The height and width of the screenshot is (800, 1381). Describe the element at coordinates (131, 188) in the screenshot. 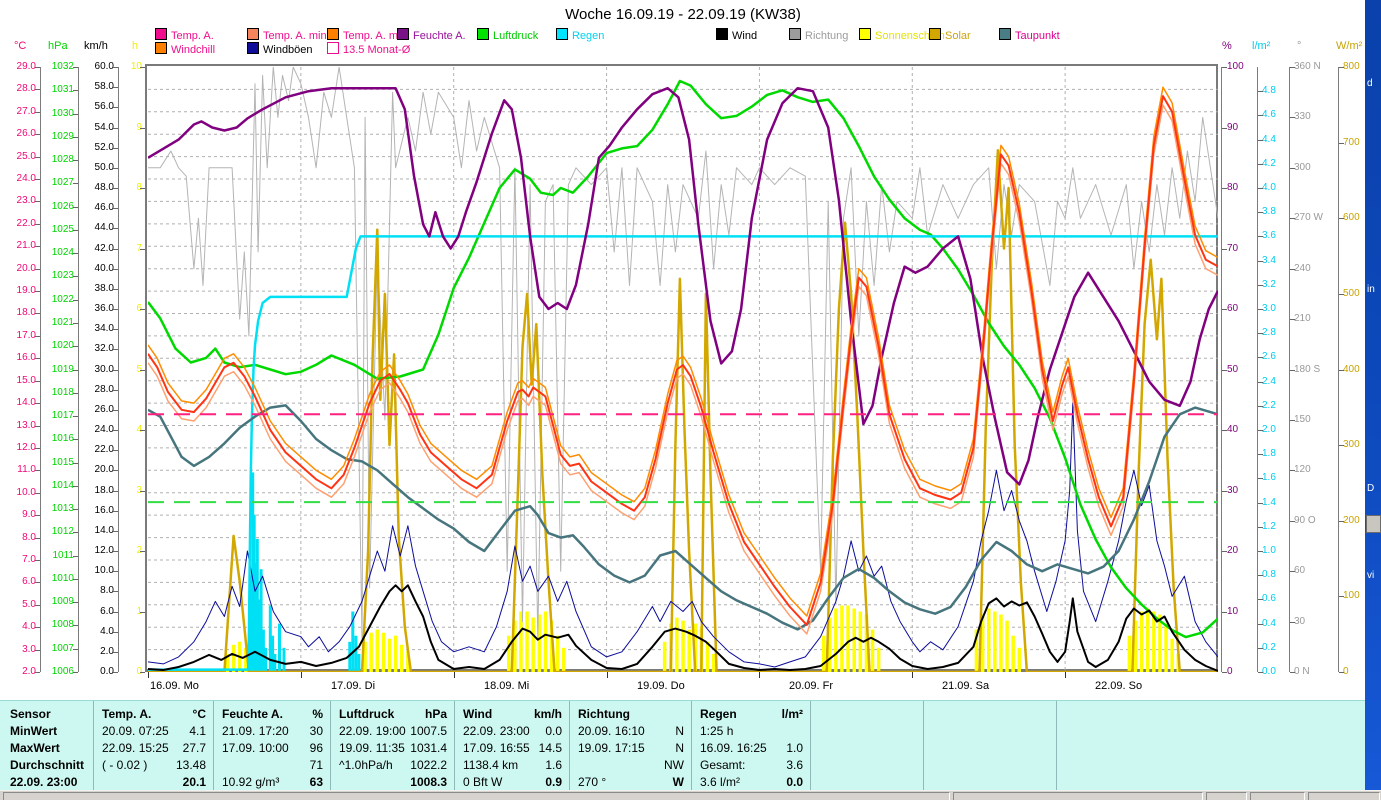

I see `tick-h-8: 8` at that location.